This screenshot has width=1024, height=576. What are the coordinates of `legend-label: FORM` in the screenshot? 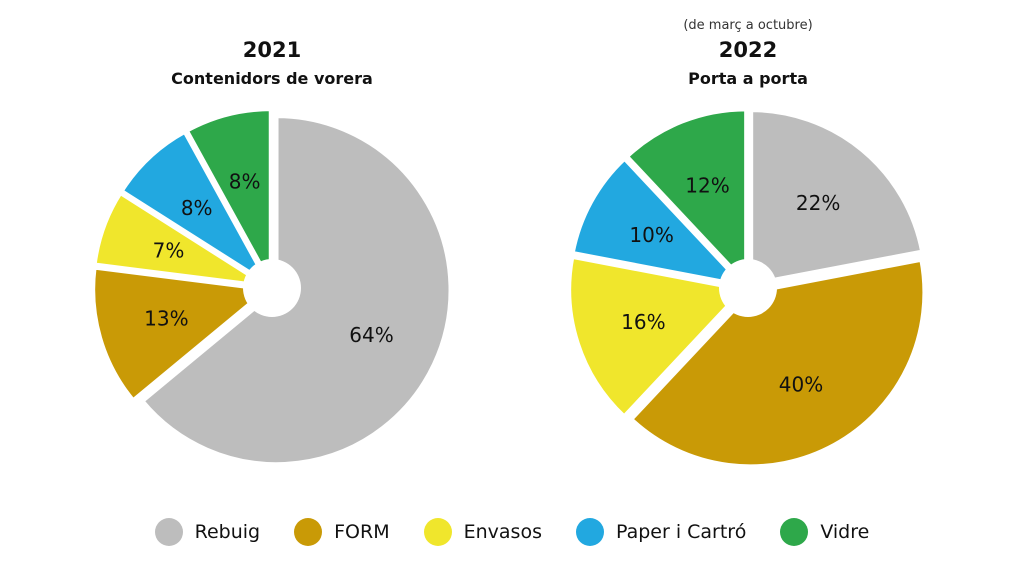 It's located at (362, 532).